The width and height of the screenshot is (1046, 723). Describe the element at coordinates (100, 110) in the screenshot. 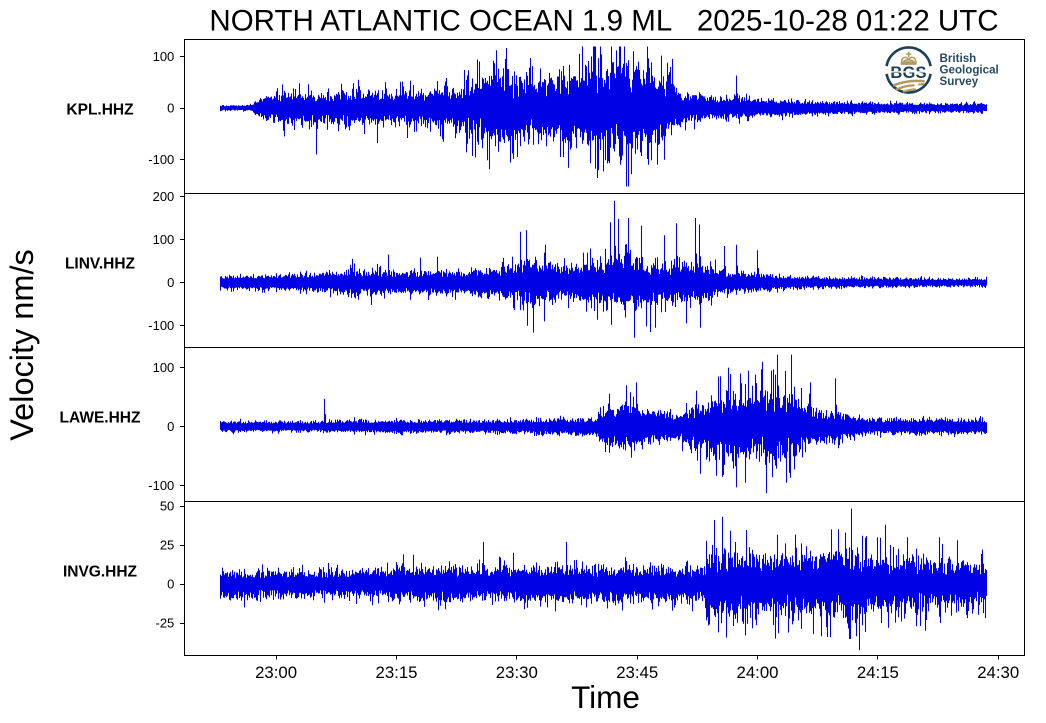

I see `svg-text: KPL.HHZ` at that location.